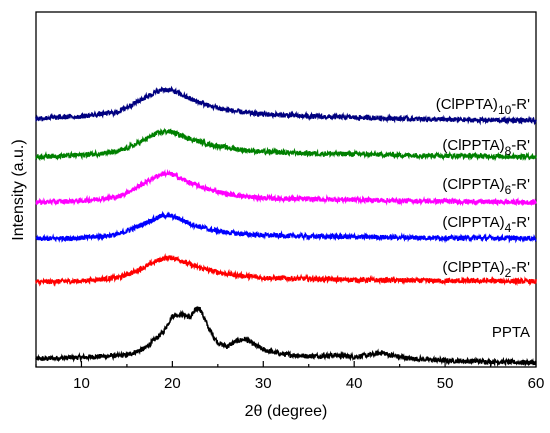 The height and width of the screenshot is (433, 550). Describe the element at coordinates (286, 411) in the screenshot. I see `x-axis-title: 2θ (degree)` at that location.